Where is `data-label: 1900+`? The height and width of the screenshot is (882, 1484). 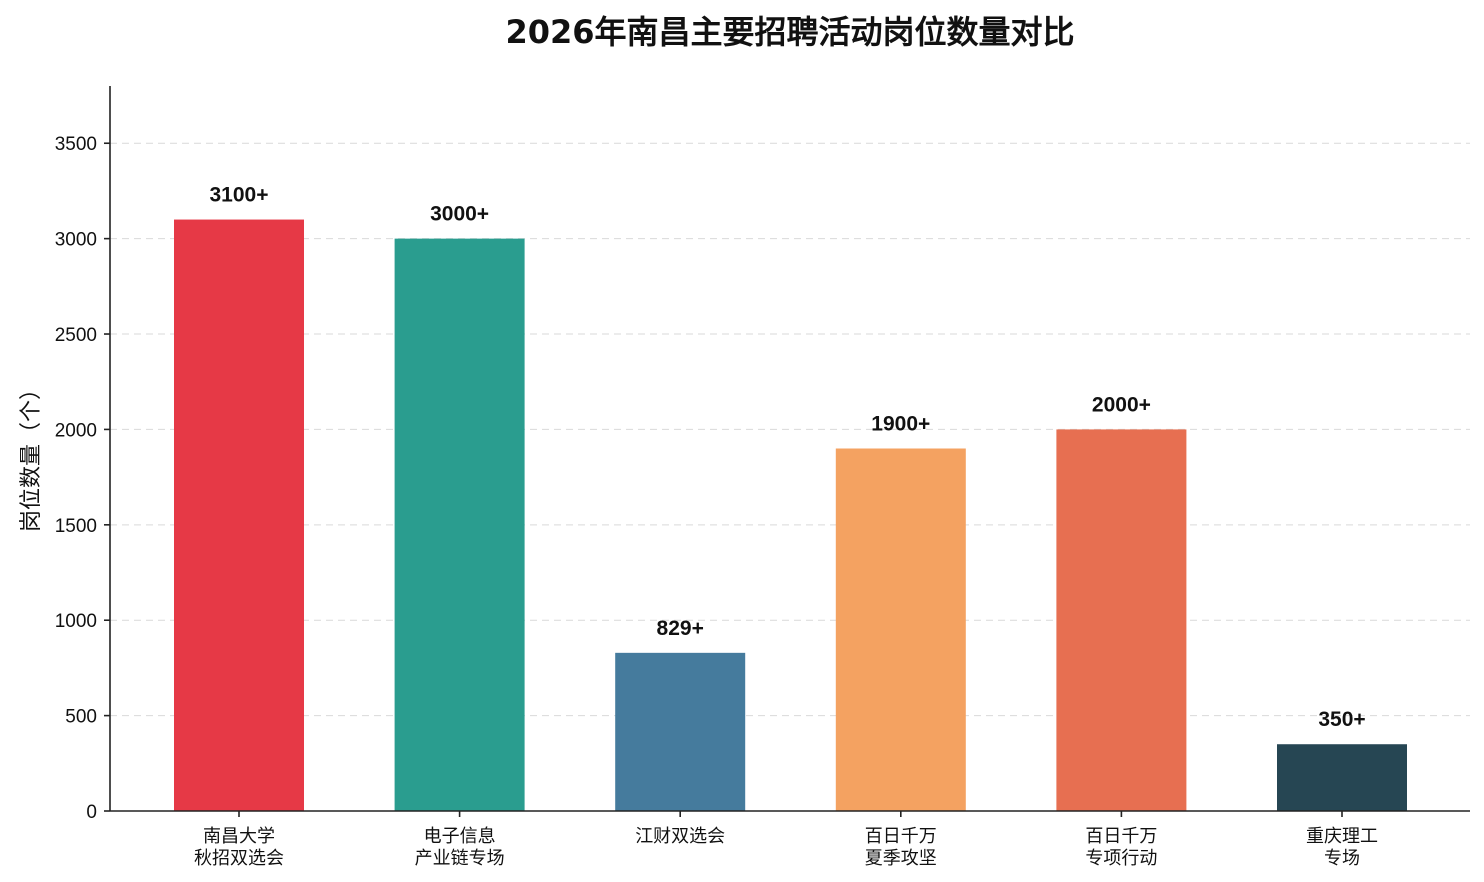 data-label: 1900+ is located at coordinates (900, 424).